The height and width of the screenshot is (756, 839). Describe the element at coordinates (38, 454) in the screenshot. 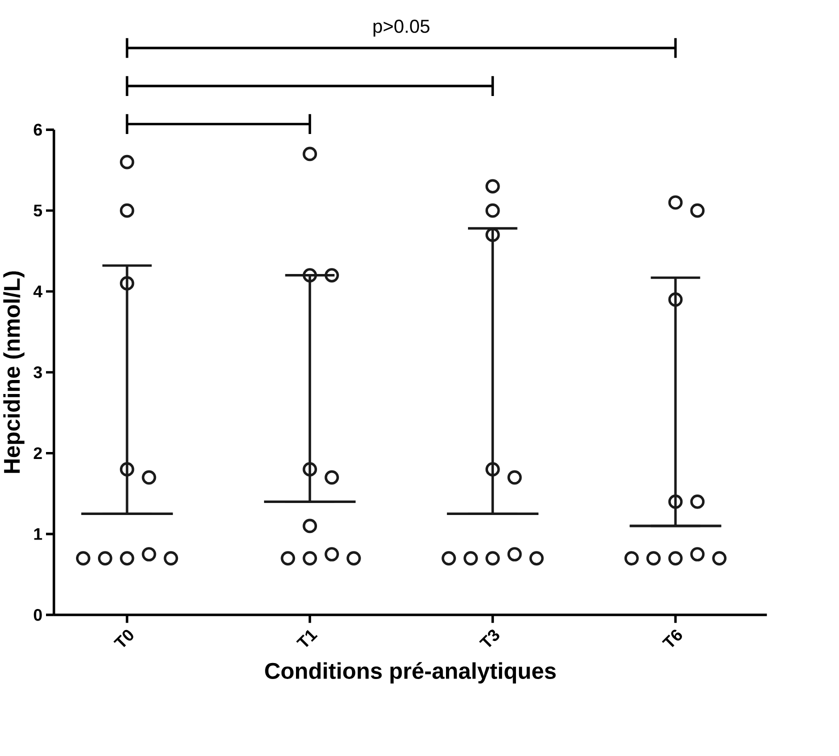

I see `y-tick-label: 2` at that location.